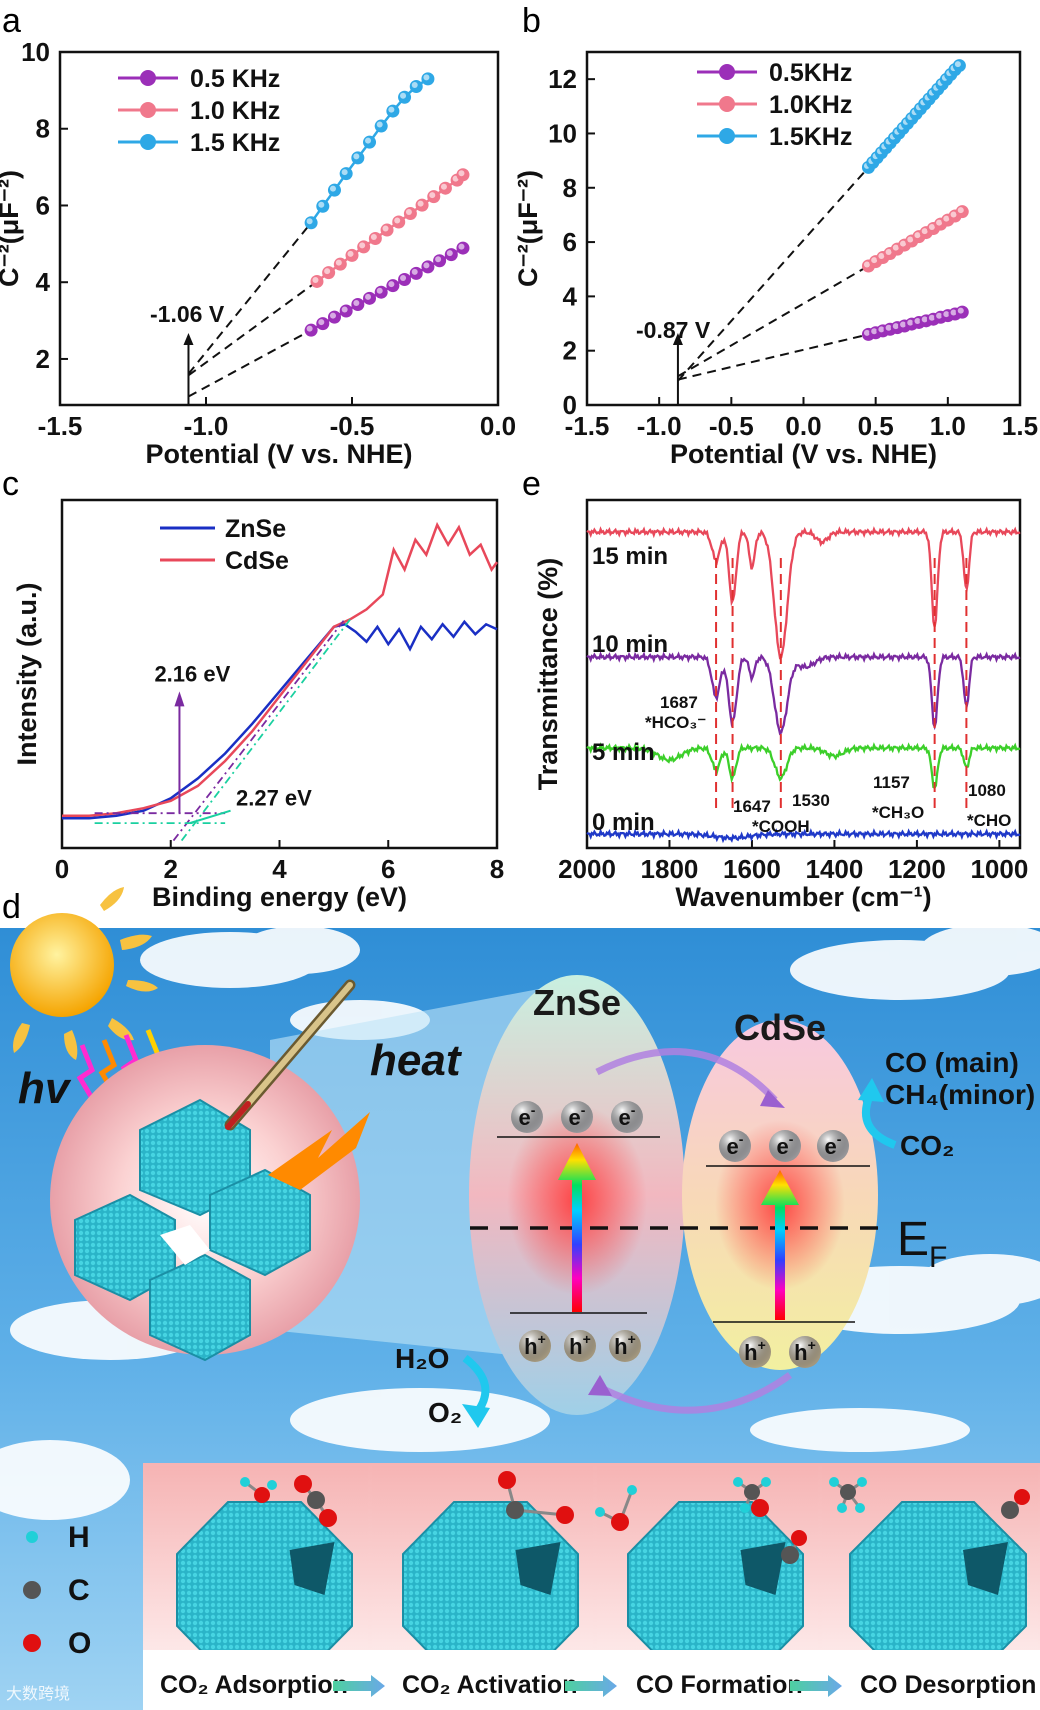  What do you see at coordinates (570, 188) in the screenshot?
I see `y-tick-label: 8` at bounding box center [570, 188].